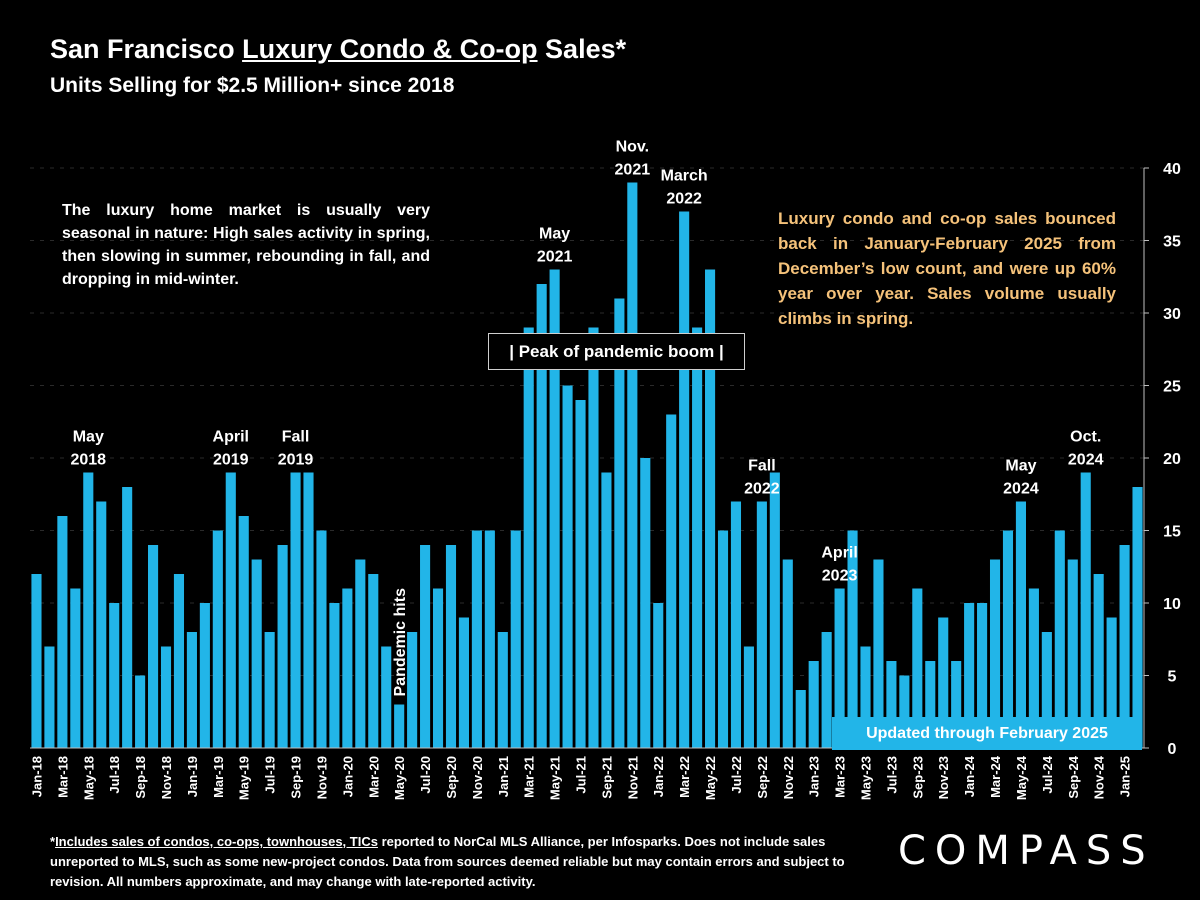 Image resolution: width=1200 pixels, height=900 pixels. Describe the element at coordinates (616, 351) in the screenshot. I see `pandemic-peak-label: | Peak of pandemic boom |` at that location.